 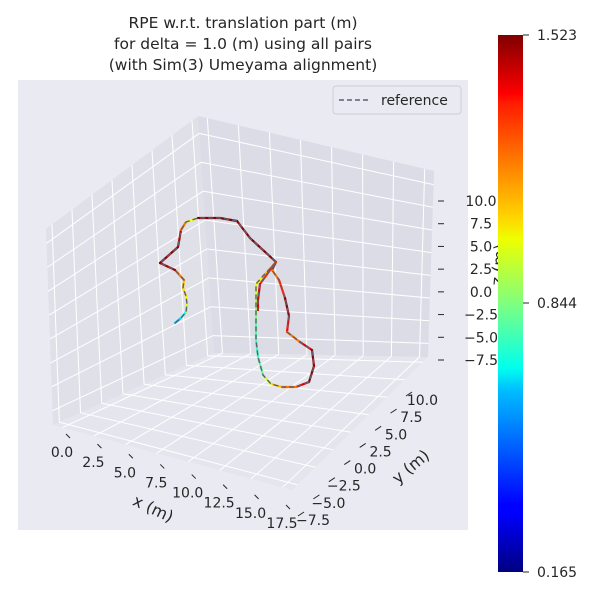 I want to click on colorbar-min-label: 0.165, so click(x=557, y=573).